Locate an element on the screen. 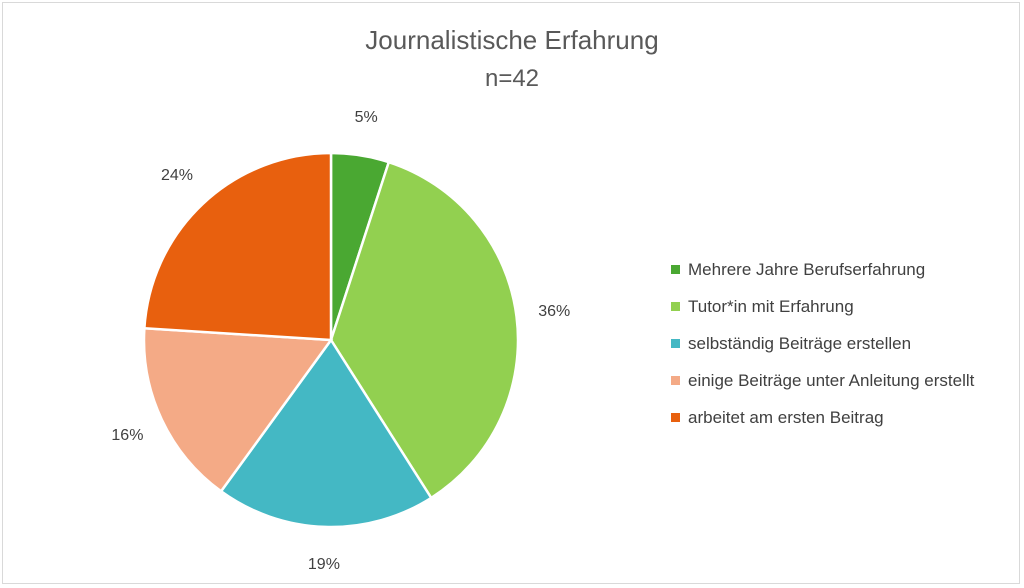 This screenshot has height=588, width=1024. legend-label: Mehrere Jahre Berufserfahrung is located at coordinates (807, 269).